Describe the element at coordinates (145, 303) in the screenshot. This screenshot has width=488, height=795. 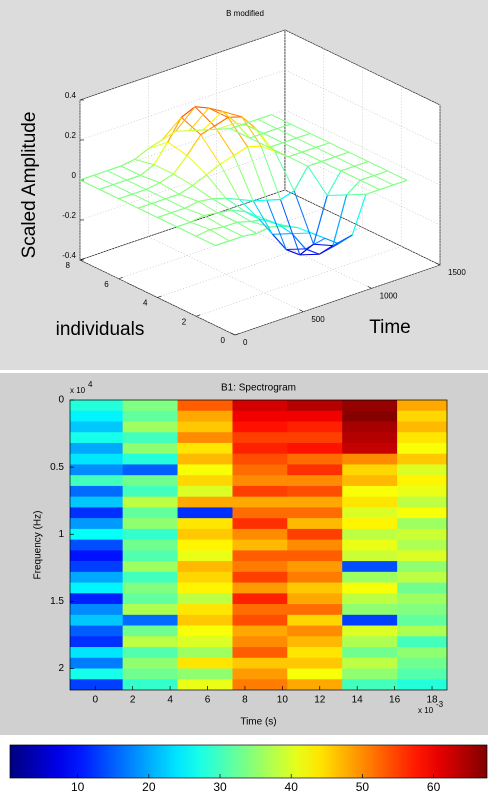
I see `y-tick-label: 4` at that location.